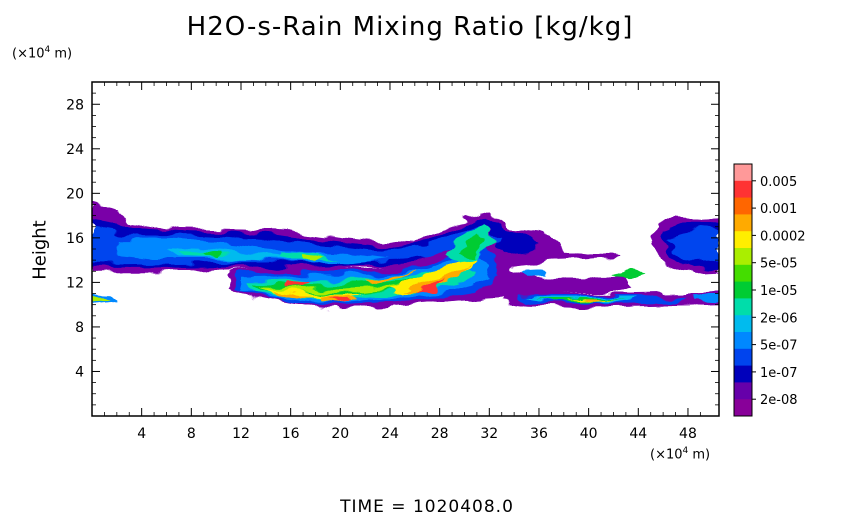 The image size is (854, 519). I want to click on colorbar-label: 5e-05, so click(779, 264).